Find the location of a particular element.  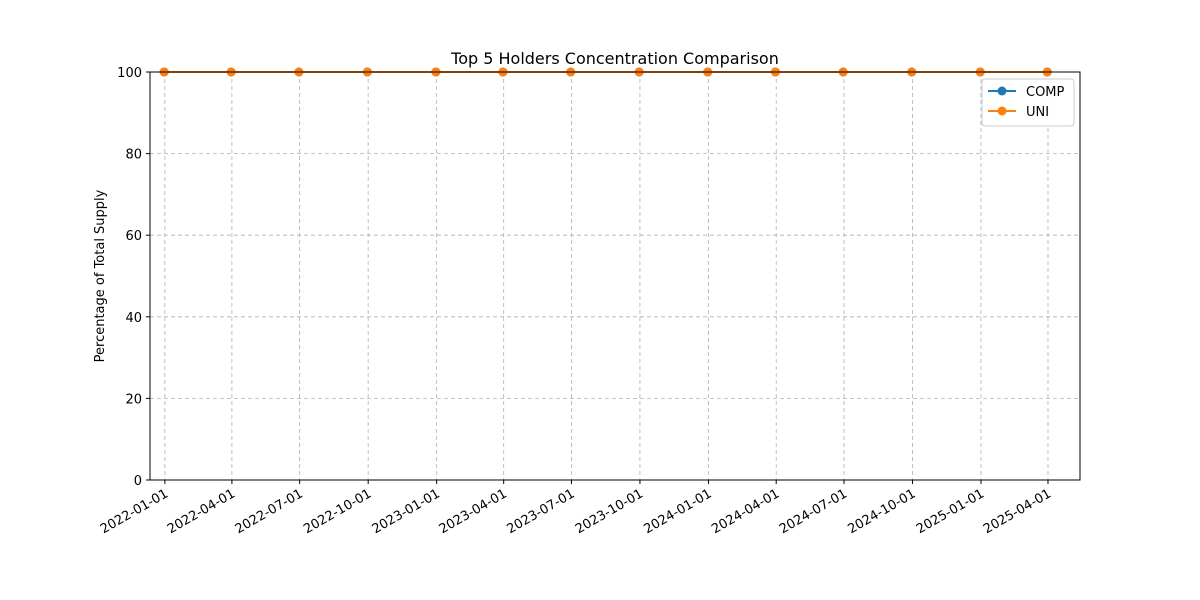

legend: COMP UNI is located at coordinates (1028, 102).